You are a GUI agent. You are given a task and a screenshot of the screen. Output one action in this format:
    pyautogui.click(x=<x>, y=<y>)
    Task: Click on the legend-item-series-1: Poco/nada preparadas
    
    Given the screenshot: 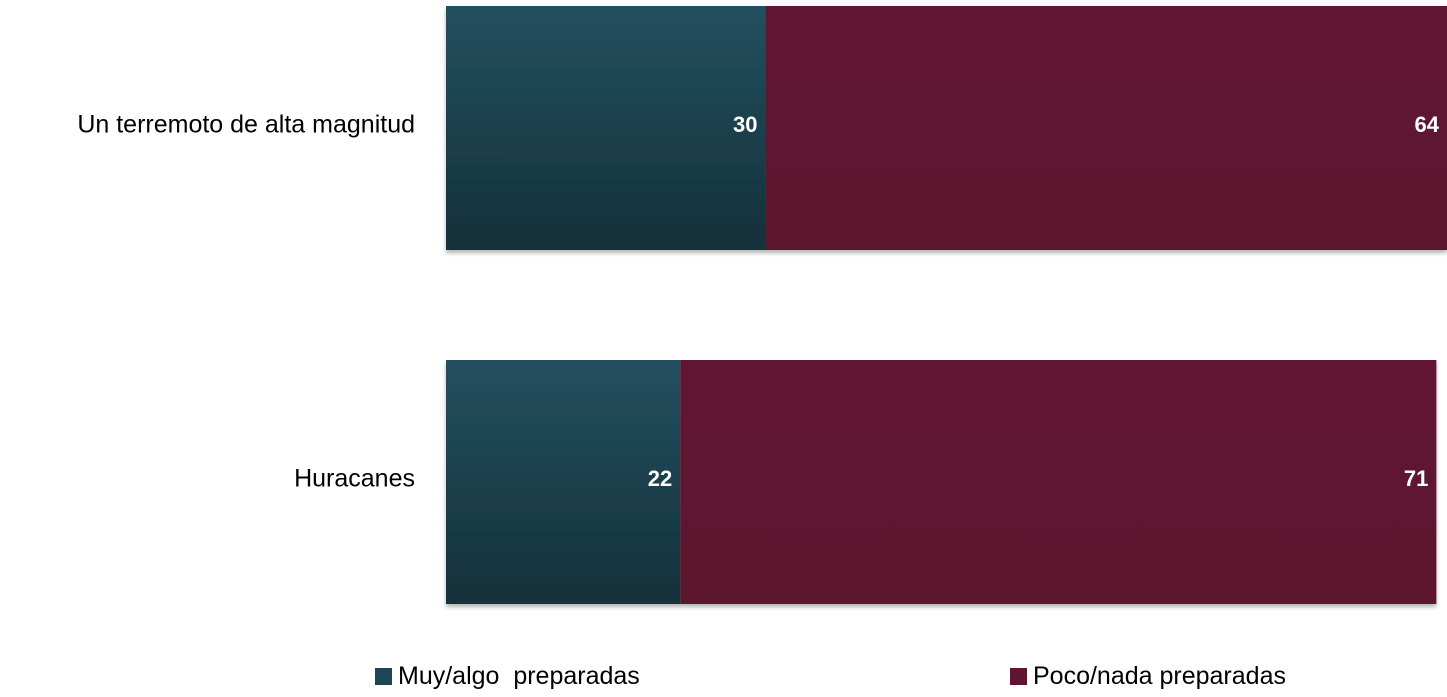 What is the action you would take?
    pyautogui.click(x=1148, y=676)
    